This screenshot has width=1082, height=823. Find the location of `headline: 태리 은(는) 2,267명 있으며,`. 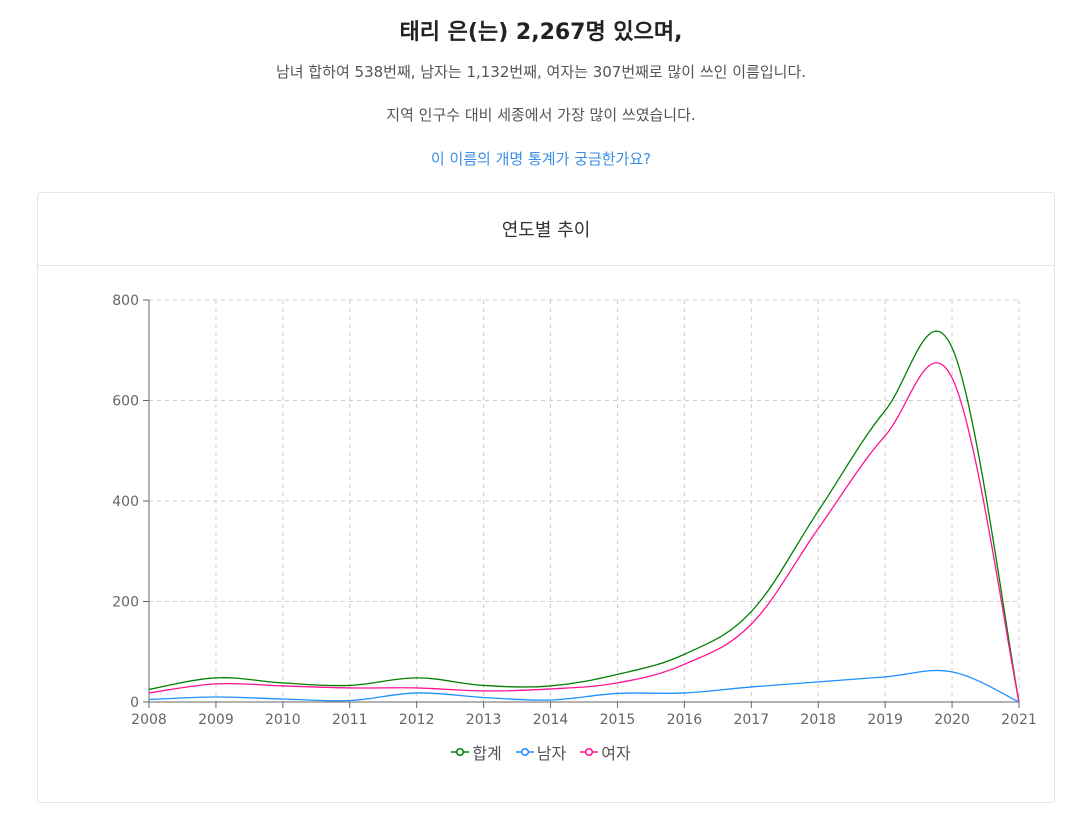

headline: 태리 은(는) 2,267명 있으며, is located at coordinates (541, 32).